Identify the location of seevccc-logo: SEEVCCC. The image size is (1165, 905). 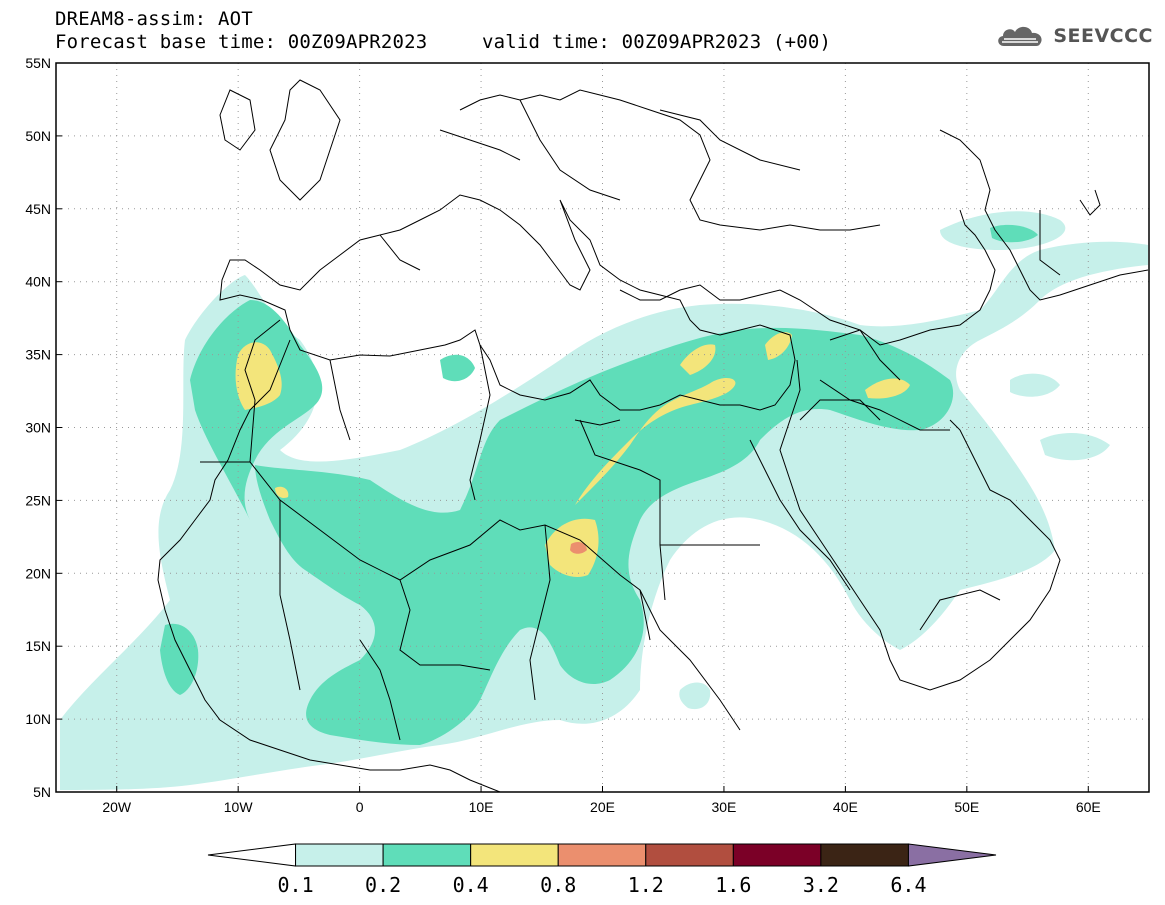
(1073, 36).